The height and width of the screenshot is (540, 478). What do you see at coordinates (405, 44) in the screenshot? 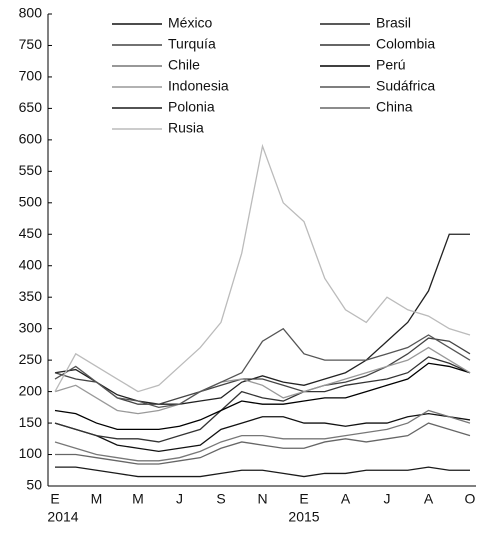
I see `legend-label: Colombia` at bounding box center [405, 44].